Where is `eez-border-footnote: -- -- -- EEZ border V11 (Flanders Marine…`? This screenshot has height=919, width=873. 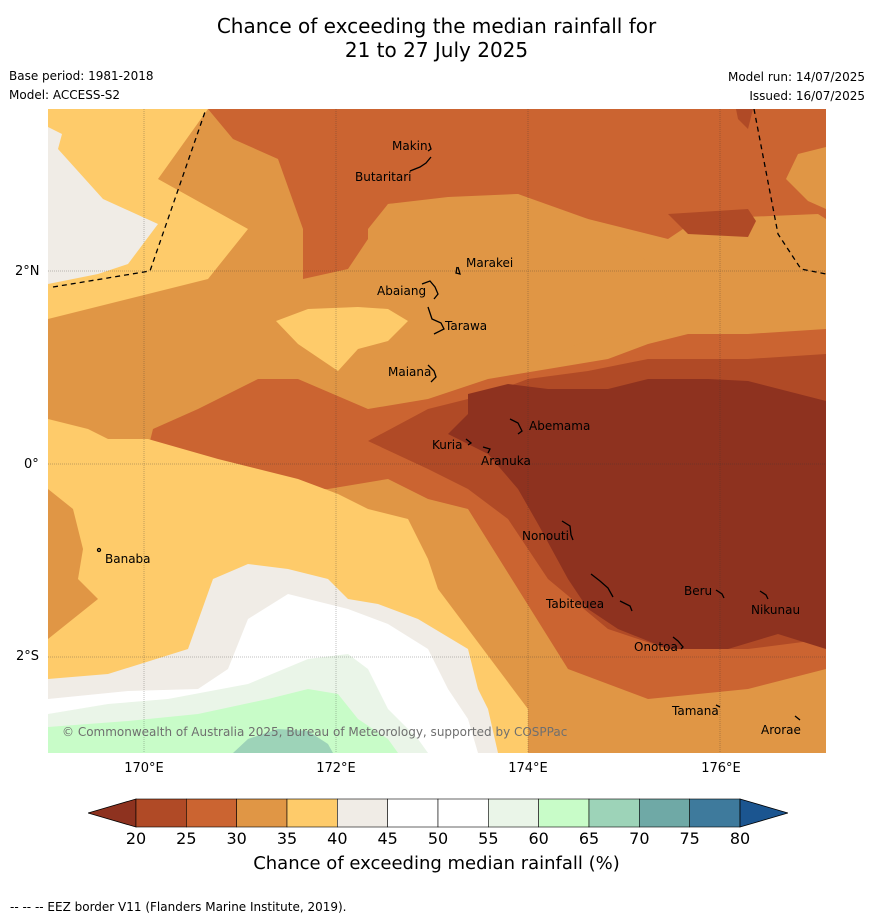 eez-border-footnote: -- -- -- EEZ border V11 (Flanders Marine… is located at coordinates (178, 907).